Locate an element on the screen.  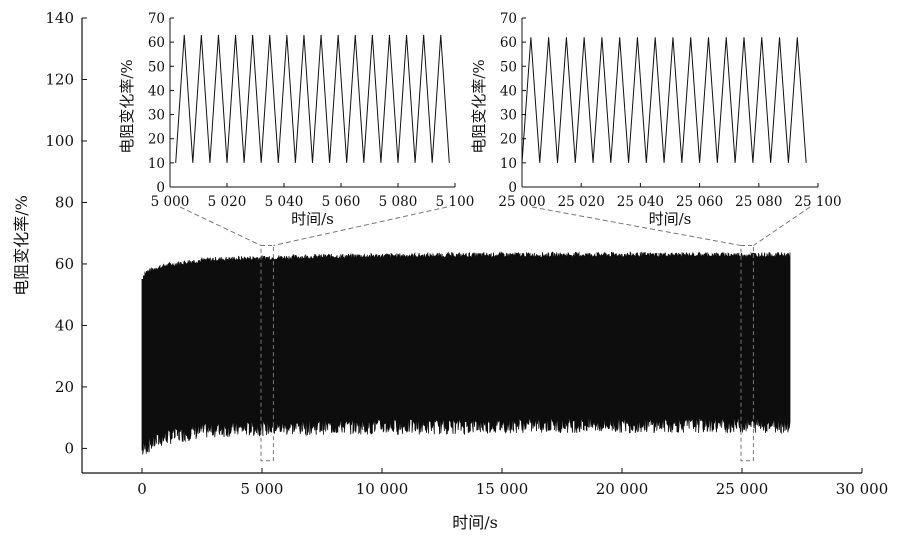
inset-1-y-tick-label: 40 is located at coordinates (156, 91).